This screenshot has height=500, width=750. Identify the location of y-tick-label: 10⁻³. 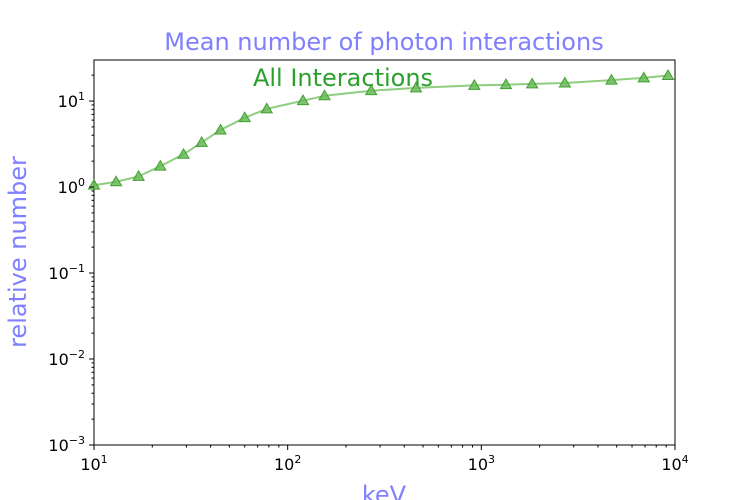
(66, 444).